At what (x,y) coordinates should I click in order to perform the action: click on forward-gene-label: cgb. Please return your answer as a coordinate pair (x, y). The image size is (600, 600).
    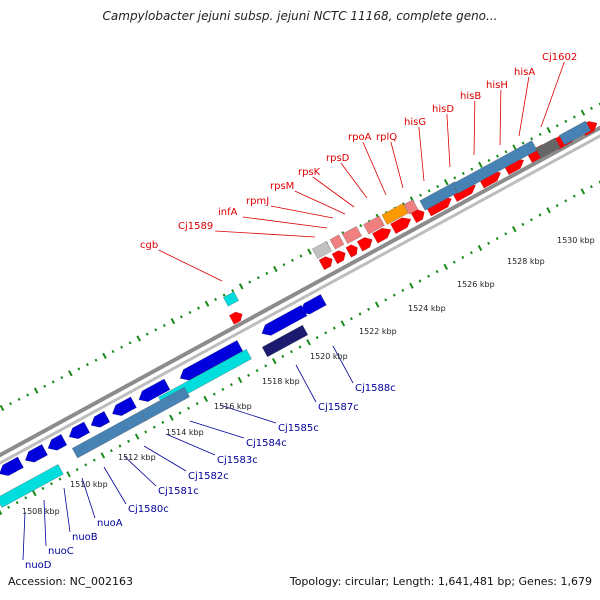
    Looking at the image, I should click on (149, 245).